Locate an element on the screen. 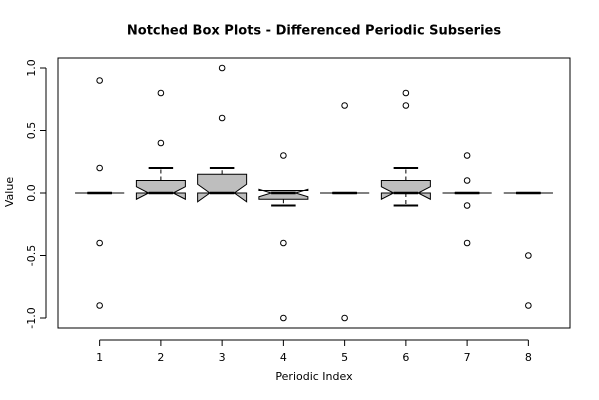 The width and height of the screenshot is (599, 400). x-tick-label: 3 is located at coordinates (222, 357).